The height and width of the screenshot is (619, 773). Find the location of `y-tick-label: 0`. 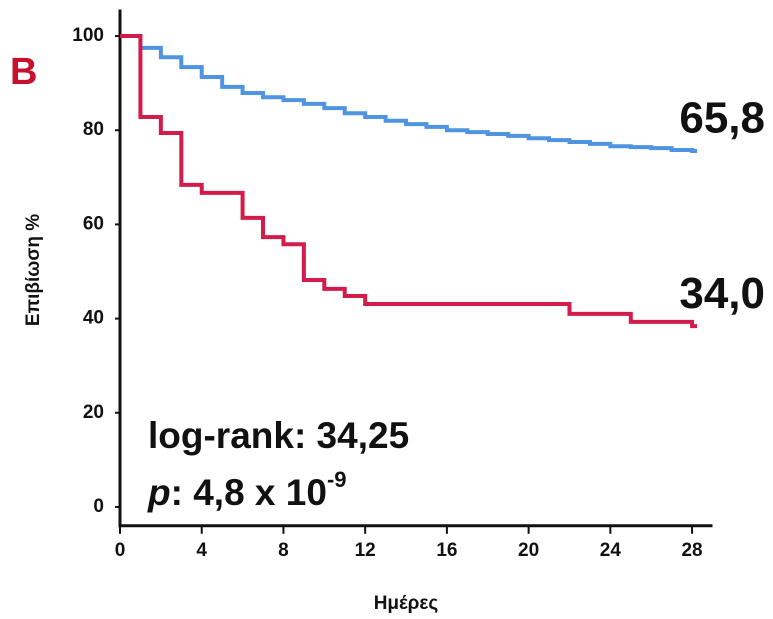

y-tick-label: 0 is located at coordinates (98, 506).